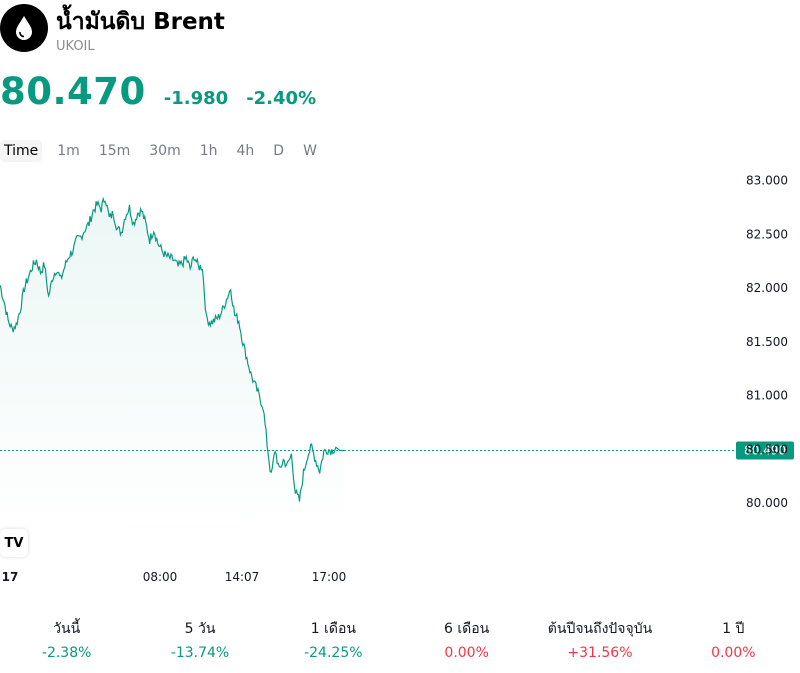  Describe the element at coordinates (400, 30) in the screenshot. I see `symbol-header: น้ำมันดิบ Brent UKOIL` at that location.